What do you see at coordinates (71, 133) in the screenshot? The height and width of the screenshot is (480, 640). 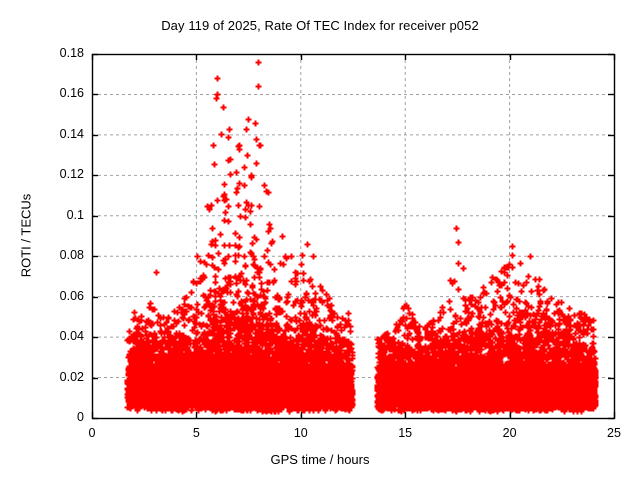 I see `y-tick-label: 0.14` at bounding box center [71, 133].